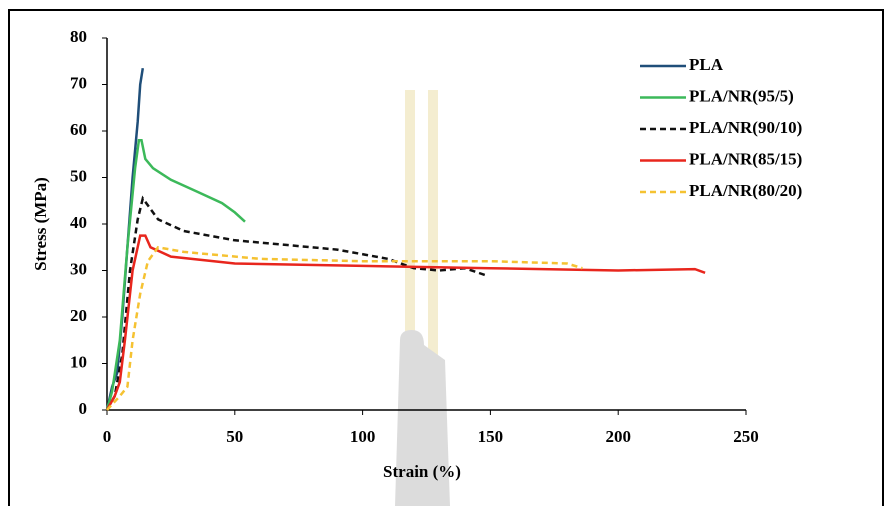 This screenshot has height=506, width=890. What do you see at coordinates (78, 315) in the screenshot?
I see `y-tick-label: 20` at bounding box center [78, 315].